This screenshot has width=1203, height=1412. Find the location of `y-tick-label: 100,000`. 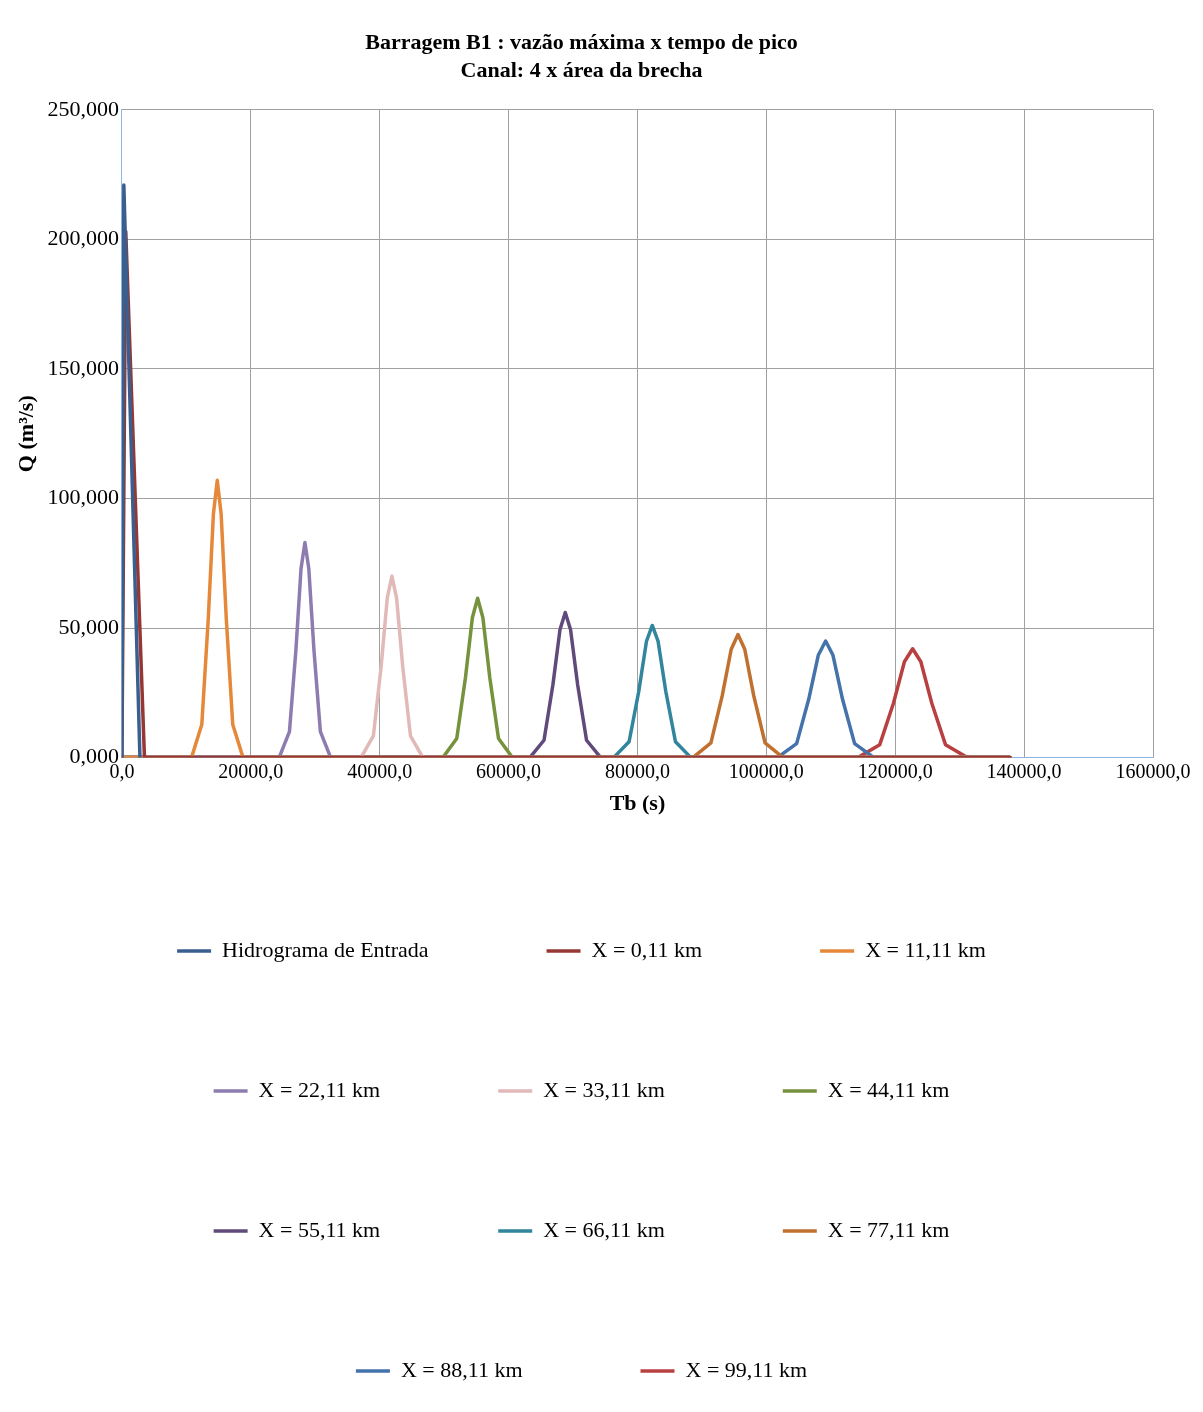

y-tick-label: 100,000 is located at coordinates (83, 497).